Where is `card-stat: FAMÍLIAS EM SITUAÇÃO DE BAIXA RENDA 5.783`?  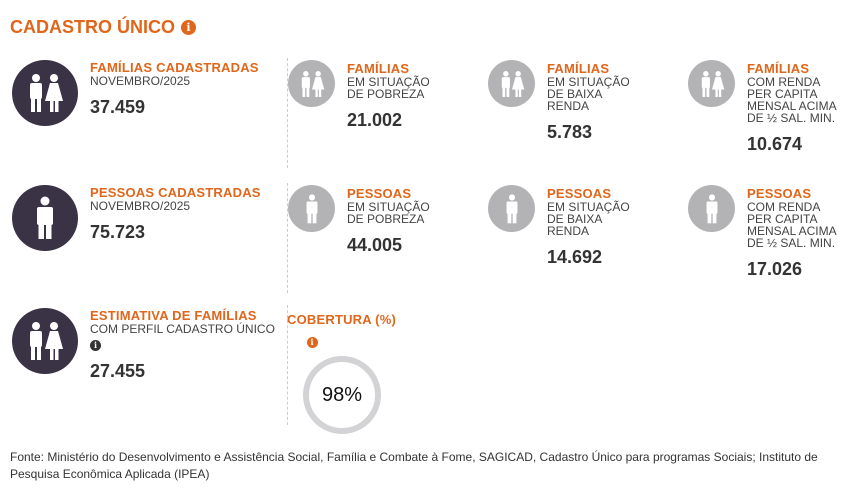
card-stat: FAMÍLIAS EM SITUAÇÃO DE BAIXA RENDA 5.783 is located at coordinates (559, 101).